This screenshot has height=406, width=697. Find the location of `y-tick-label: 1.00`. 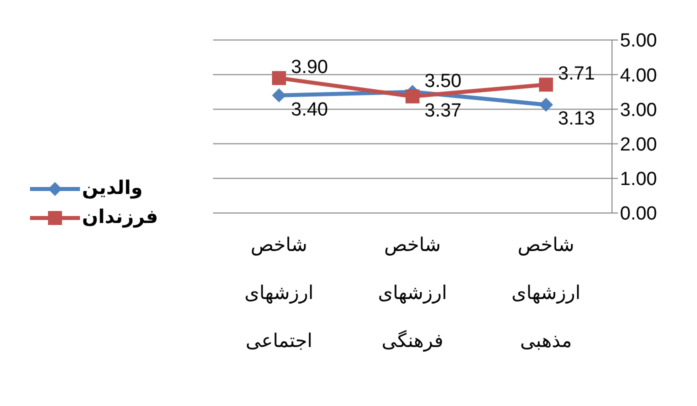

y-tick-label: 1.00 is located at coordinates (638, 179).